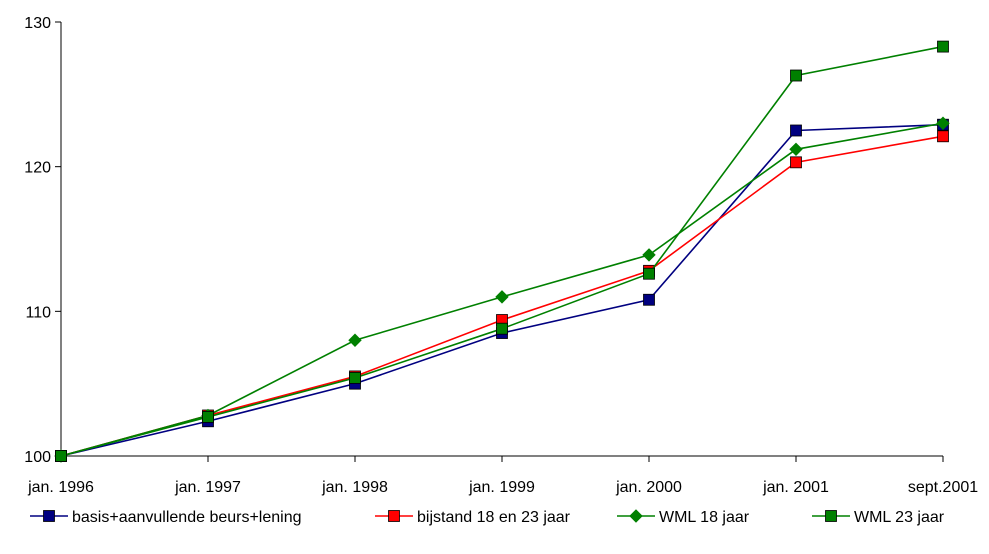 Image resolution: width=989 pixels, height=554 pixels. I want to click on legend-item-4: WML 23 jaar, so click(878, 517).